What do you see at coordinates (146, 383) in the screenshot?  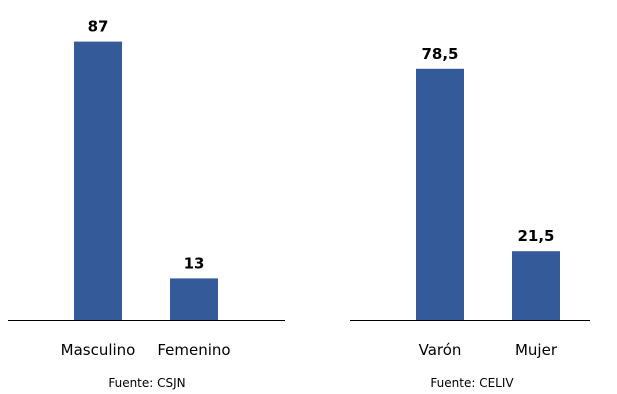 I see `source-note: Fuente: CSJN` at bounding box center [146, 383].